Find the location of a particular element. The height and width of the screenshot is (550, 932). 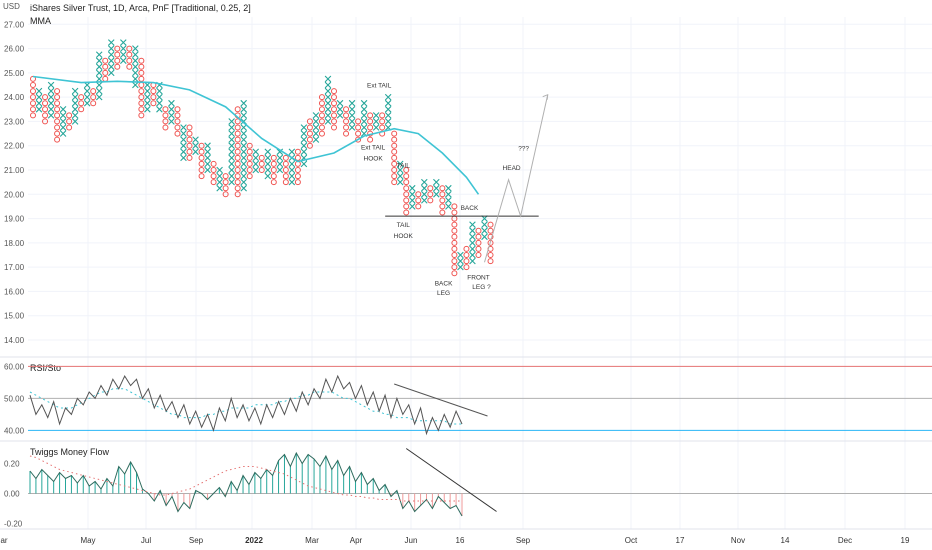

annotation-label: BACK is located at coordinates (444, 283).